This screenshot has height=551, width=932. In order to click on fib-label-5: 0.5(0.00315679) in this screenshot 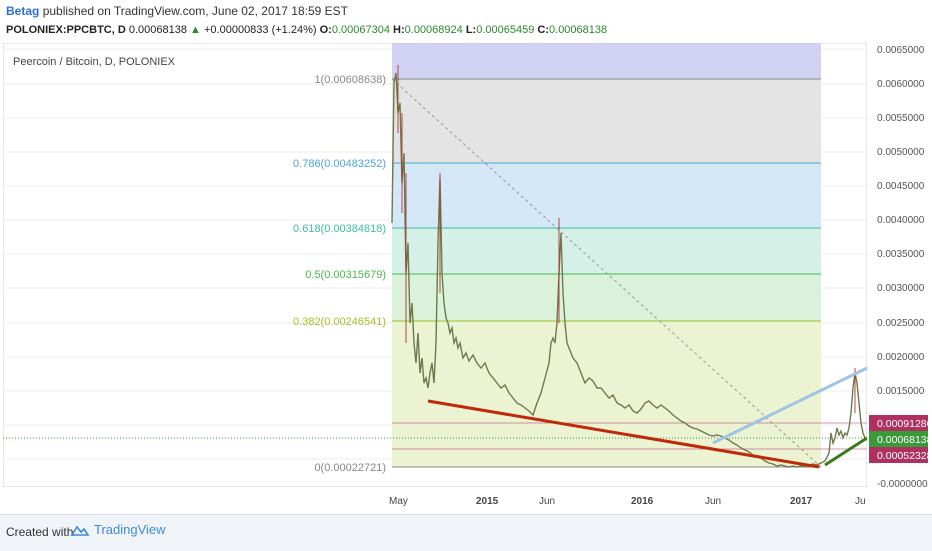, I will do `click(345, 275)`.